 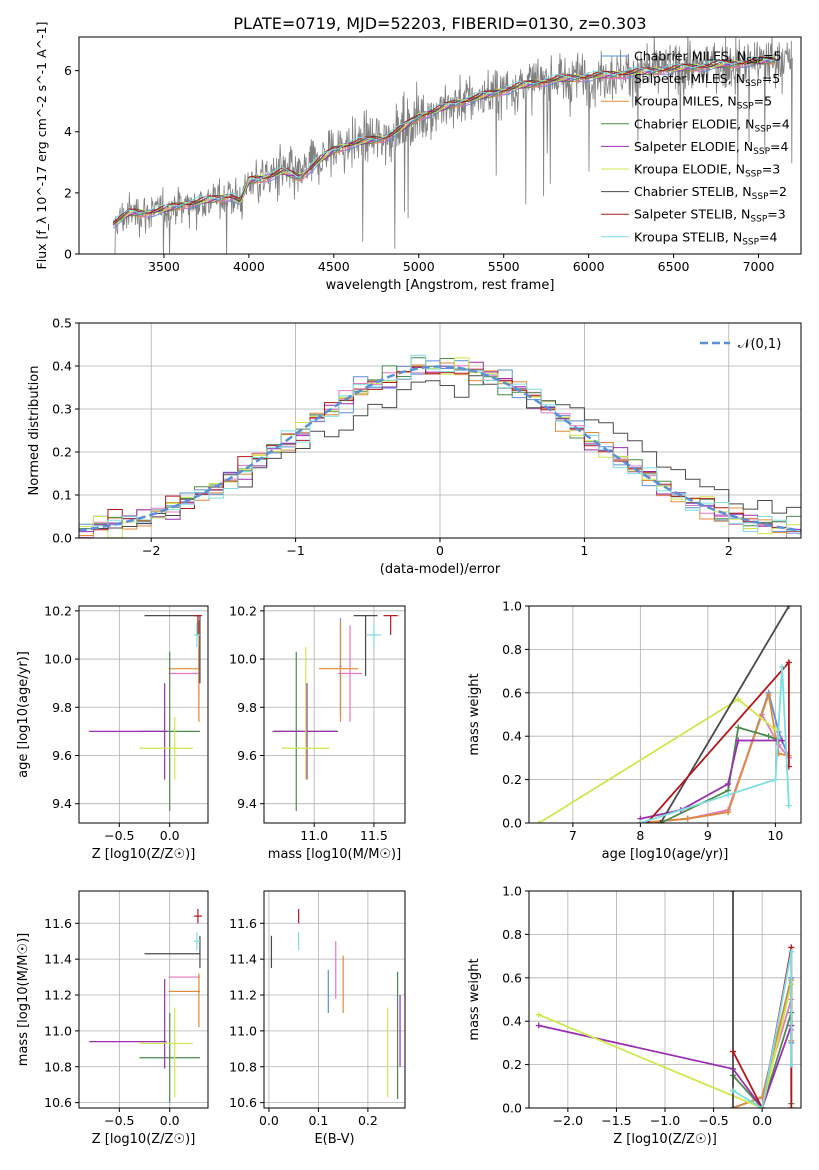 What do you see at coordinates (708, 835) in the screenshot?
I see `x-tick-label: 9` at bounding box center [708, 835].